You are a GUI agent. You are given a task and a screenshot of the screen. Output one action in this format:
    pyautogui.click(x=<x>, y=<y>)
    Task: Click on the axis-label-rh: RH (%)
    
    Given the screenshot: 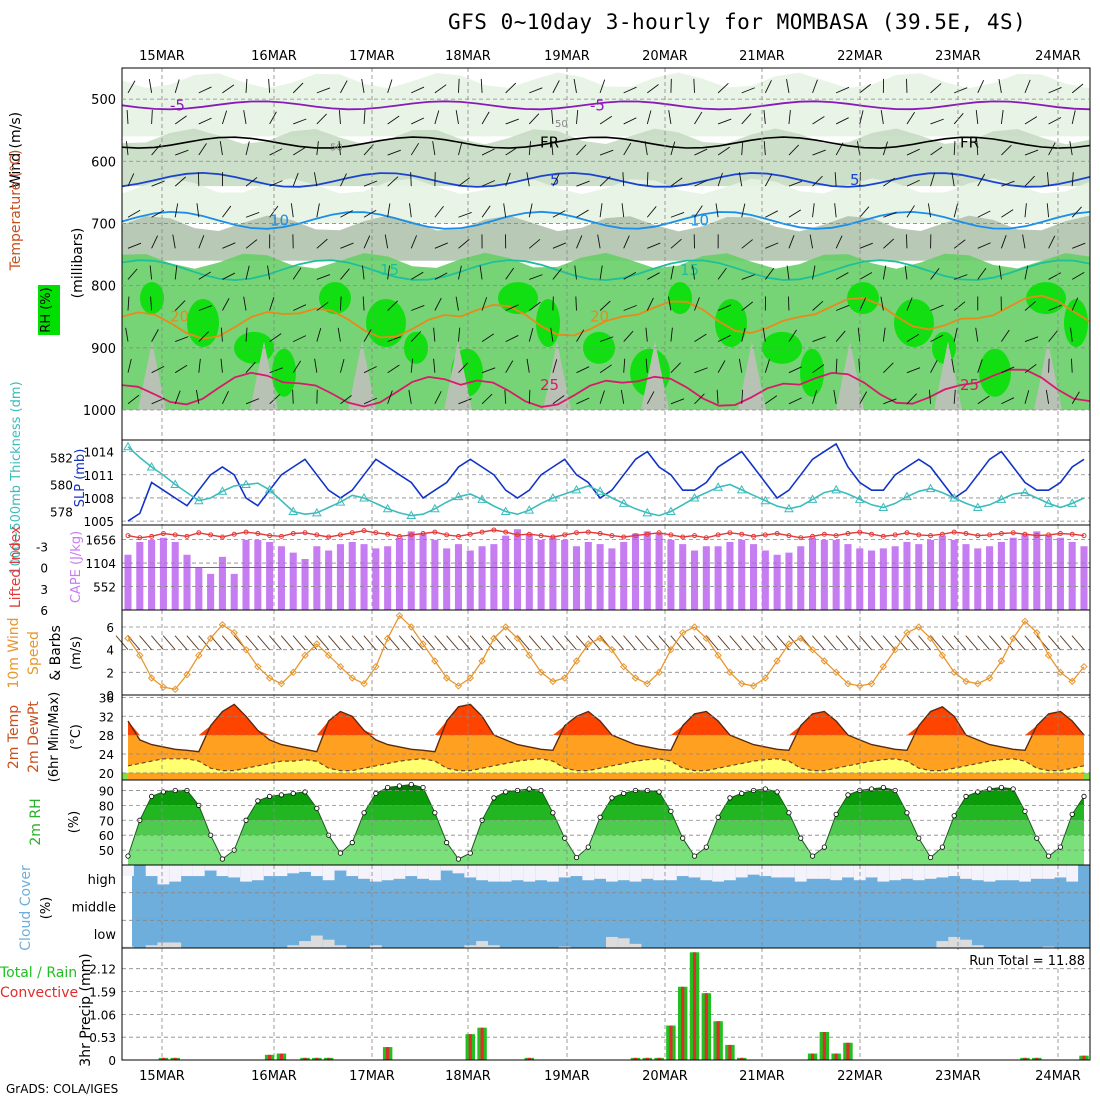 What is the action you would take?
    pyautogui.click(x=46, y=309)
    